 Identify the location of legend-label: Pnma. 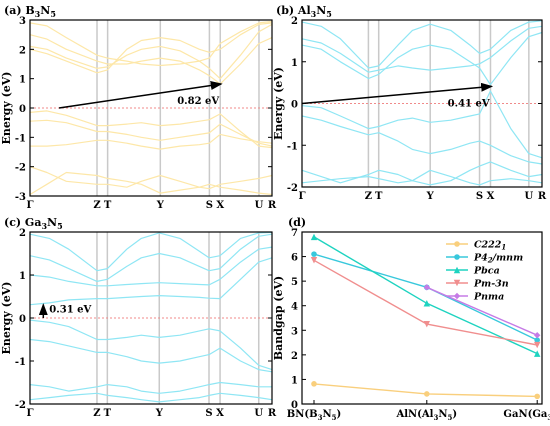
(488, 297).